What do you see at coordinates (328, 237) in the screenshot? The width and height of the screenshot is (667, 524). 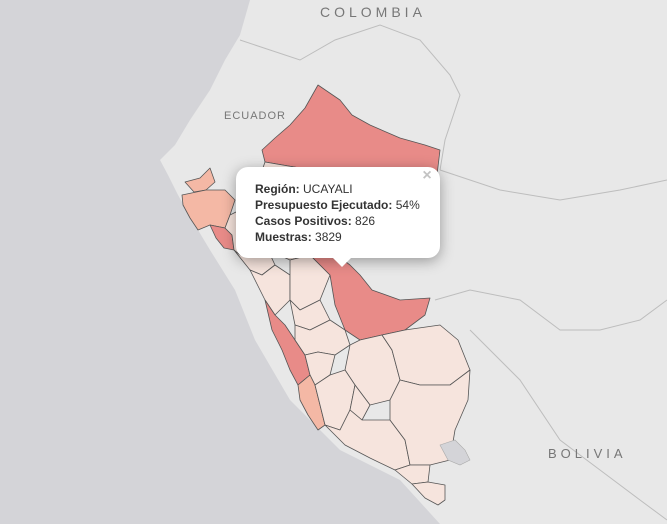 I see `popup-value: 3829` at bounding box center [328, 237].